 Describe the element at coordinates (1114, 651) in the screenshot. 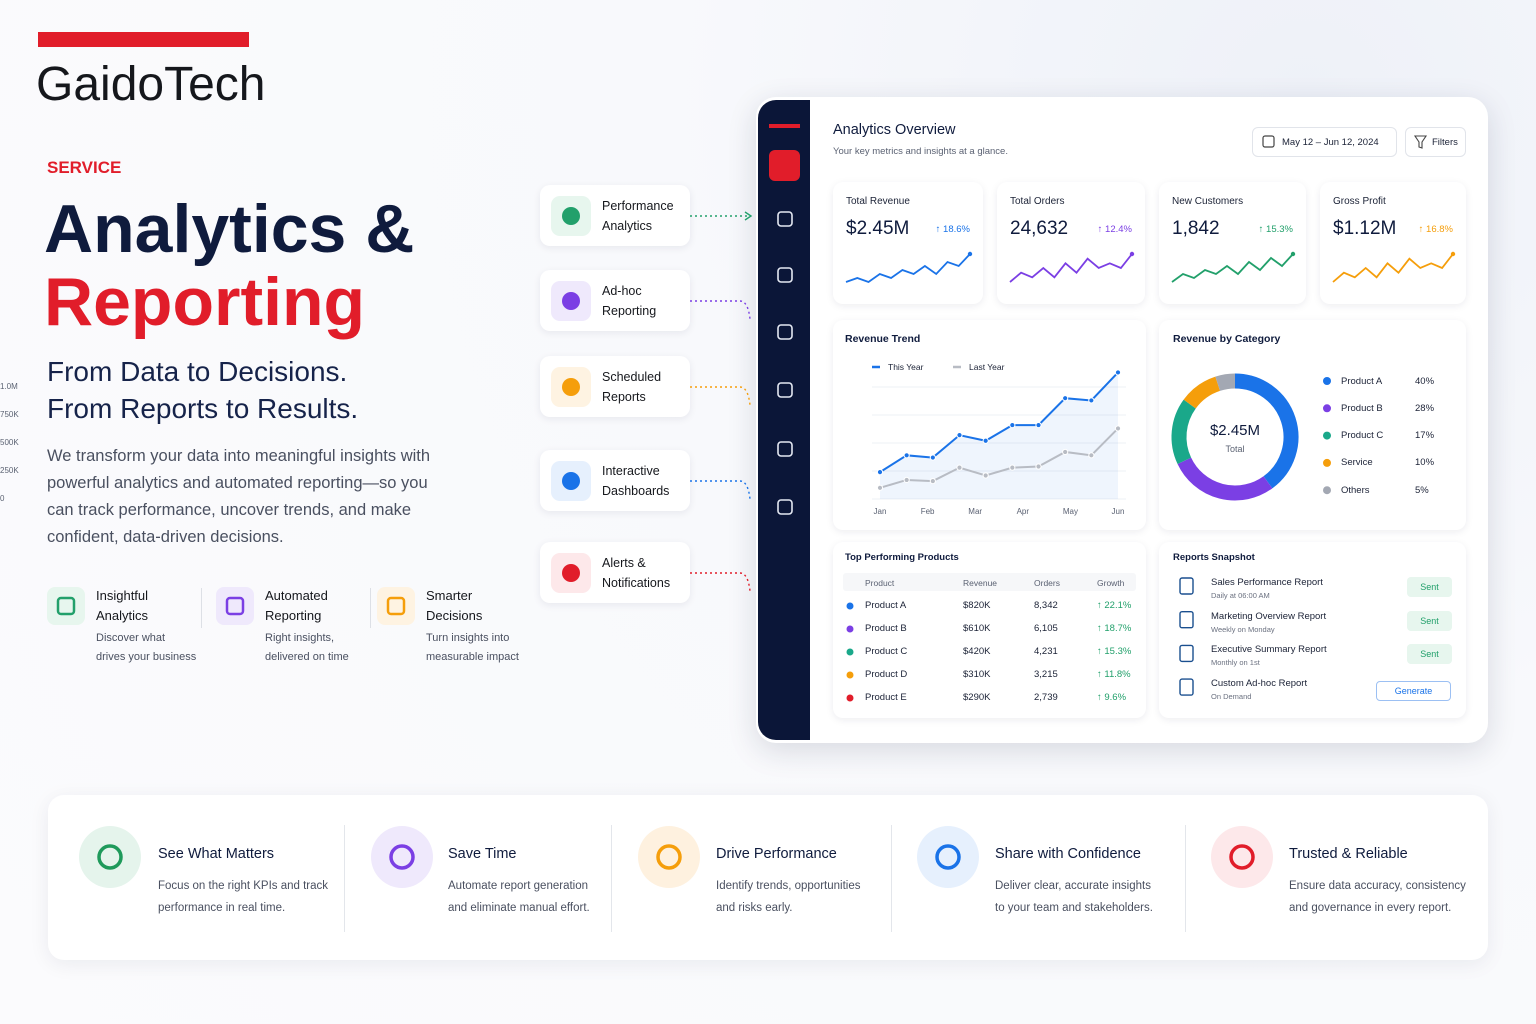

I see `table-cell: ↑ 15.3%` at that location.